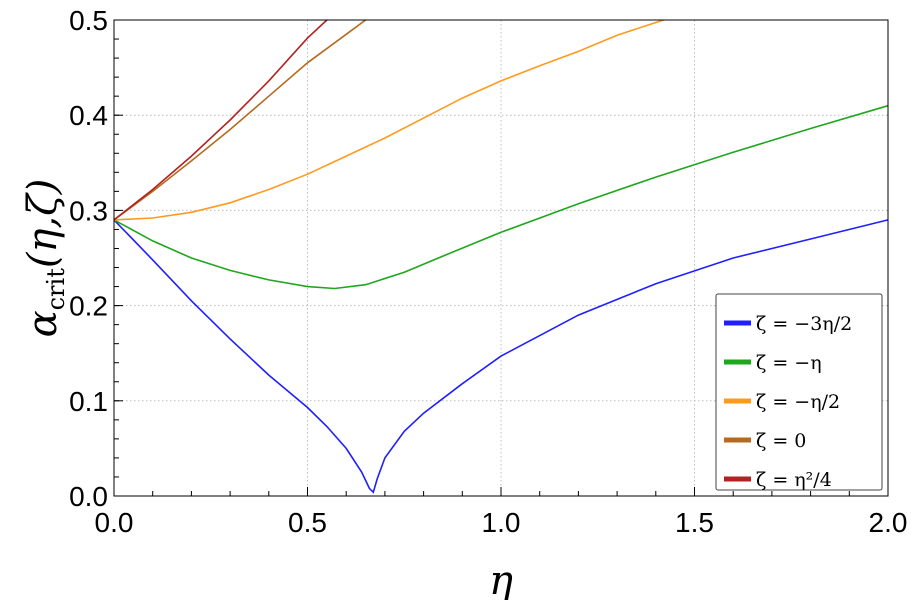 The width and height of the screenshot is (913, 600). I want to click on x-tick-label: 1.0, so click(501, 522).